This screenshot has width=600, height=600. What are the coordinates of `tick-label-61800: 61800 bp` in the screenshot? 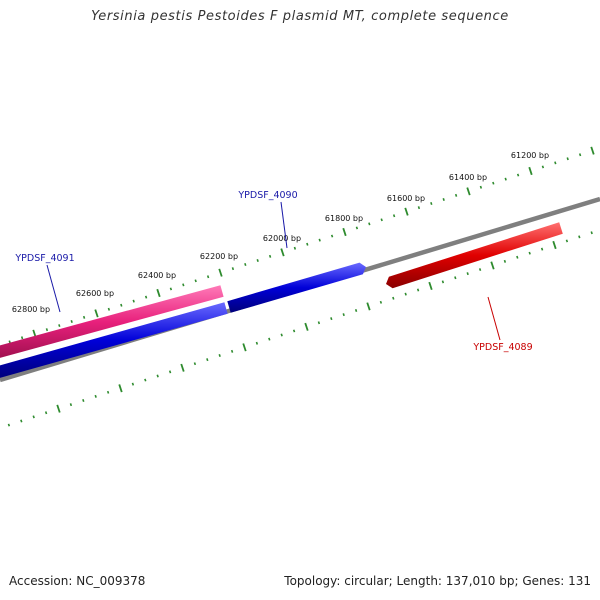 It's located at (344, 218).